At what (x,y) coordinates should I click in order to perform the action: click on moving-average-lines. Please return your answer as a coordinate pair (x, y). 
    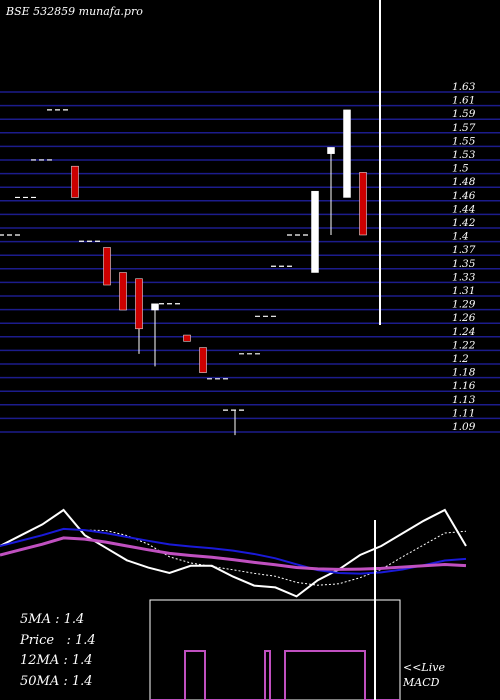
    Looking at the image, I should click on (233, 553).